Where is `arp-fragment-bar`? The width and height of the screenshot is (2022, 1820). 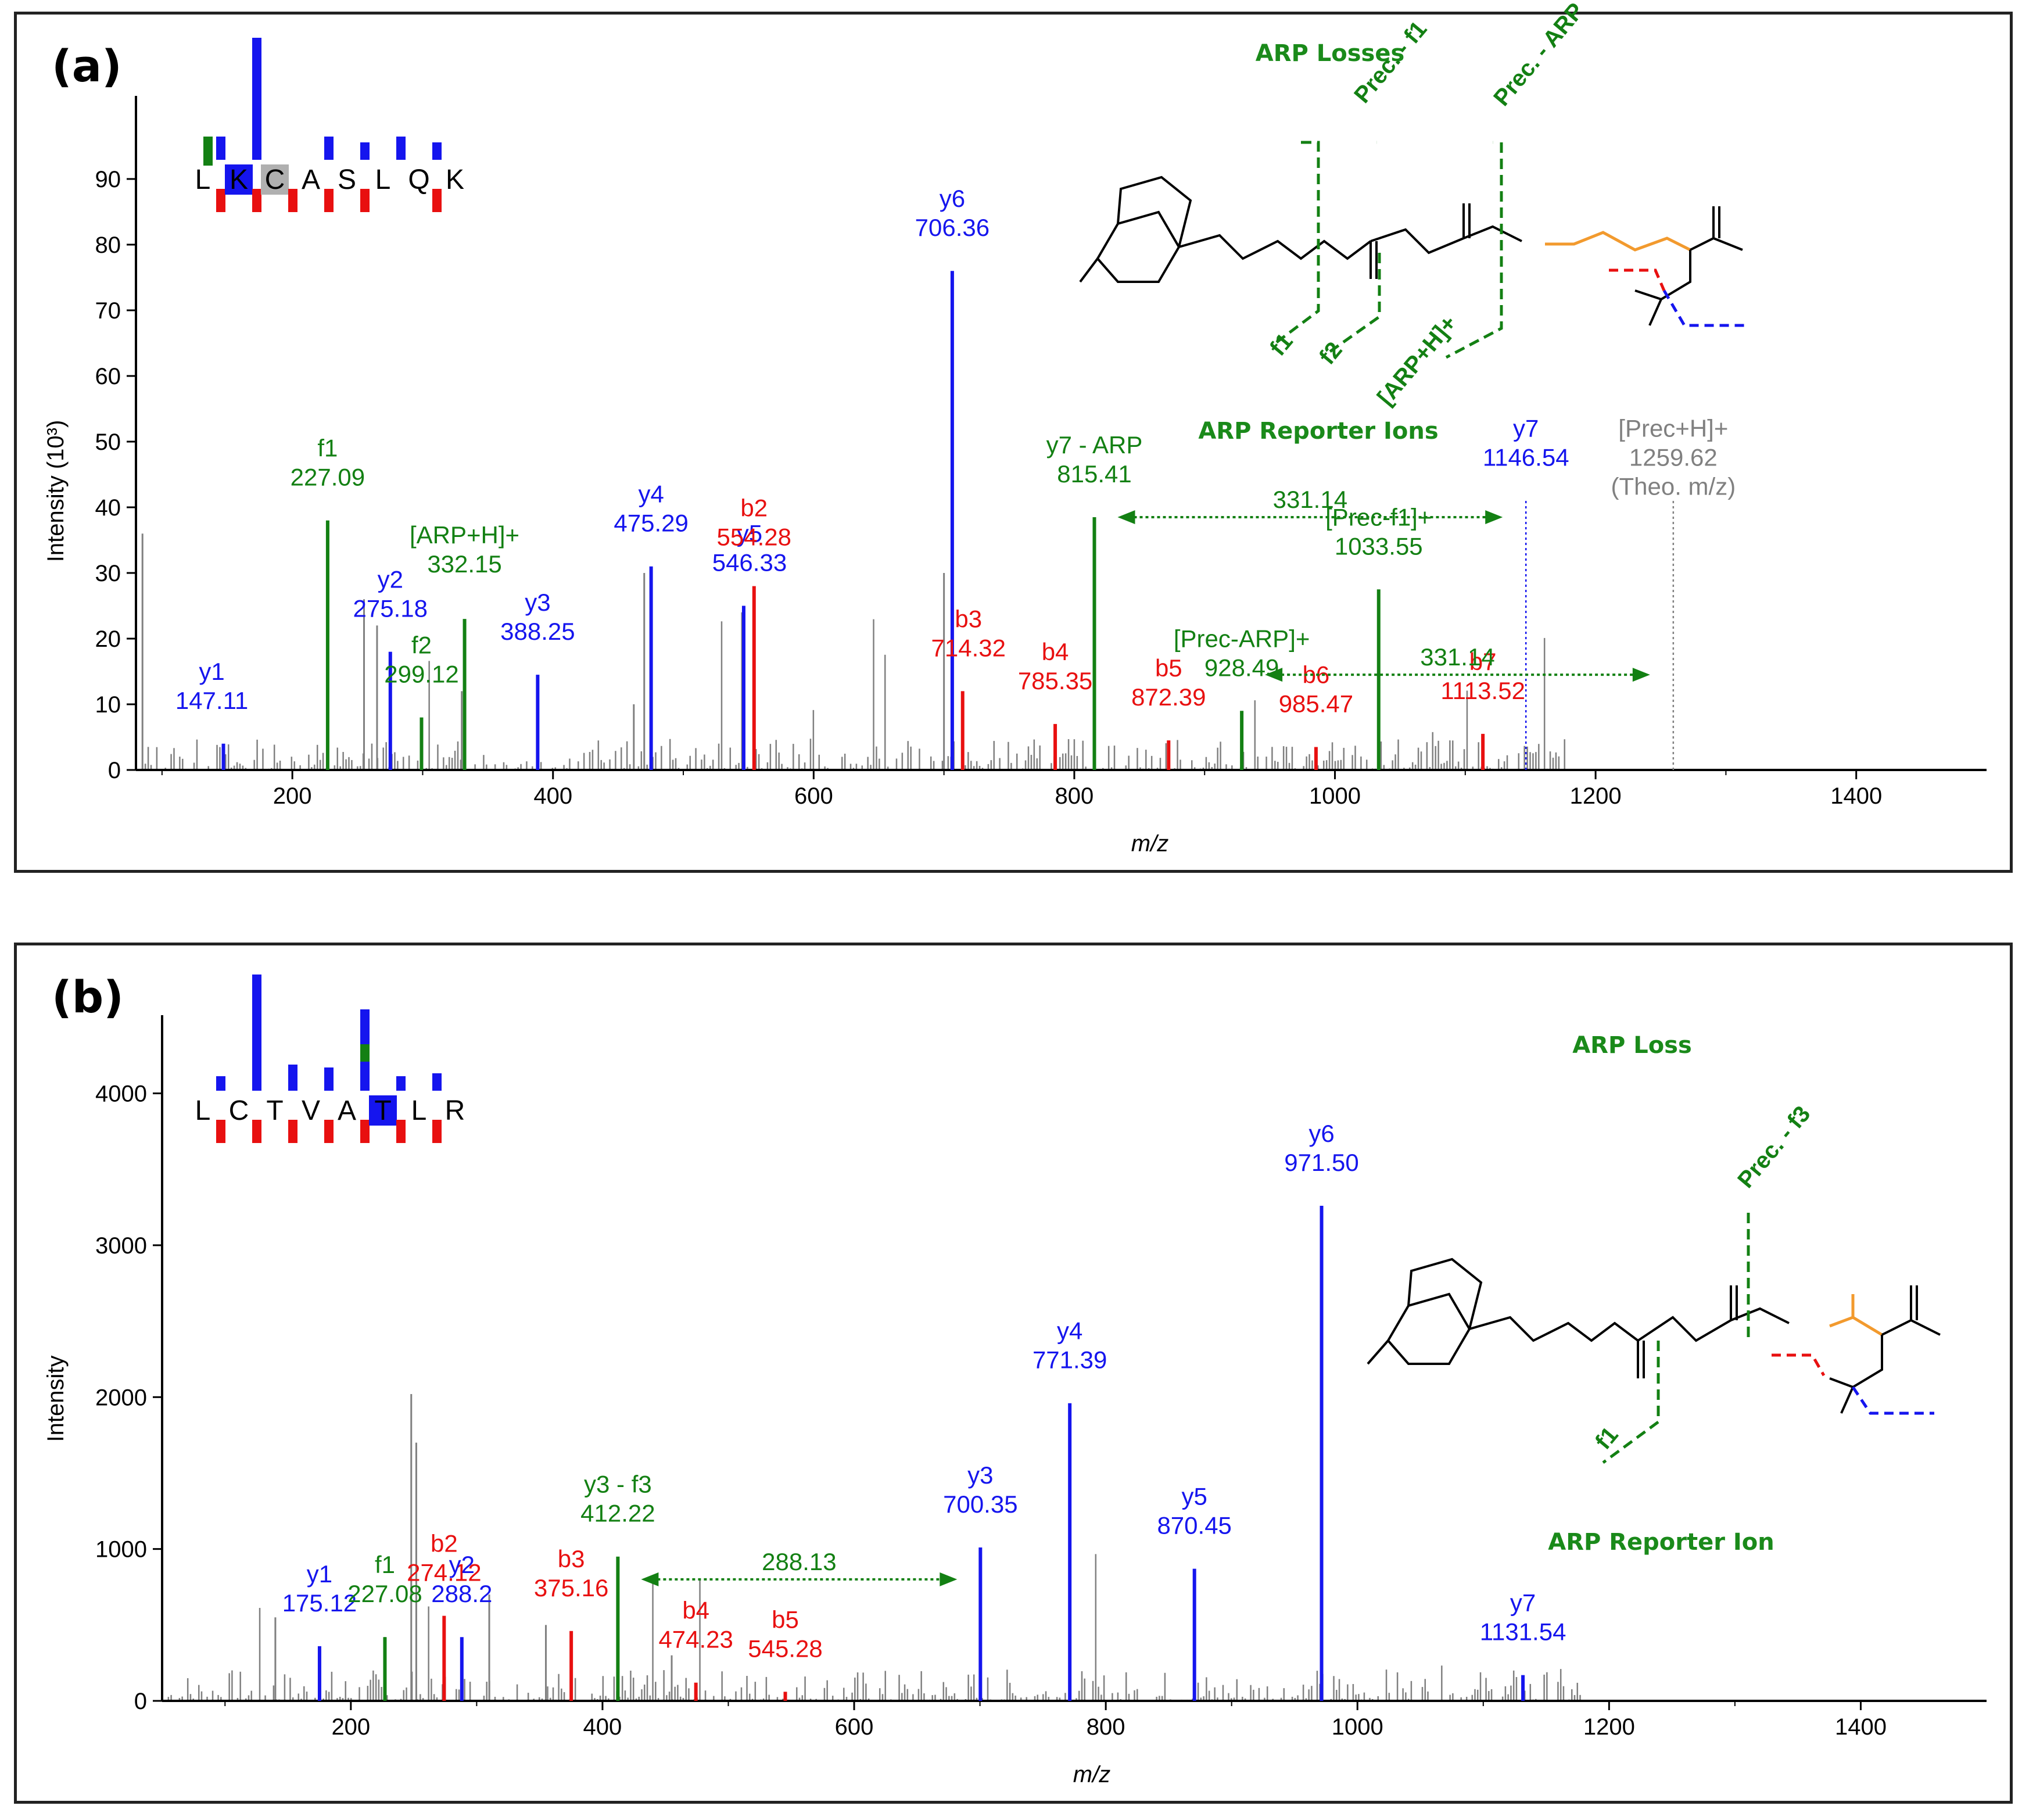
arp-fragment-bar is located at coordinates (365, 1053).